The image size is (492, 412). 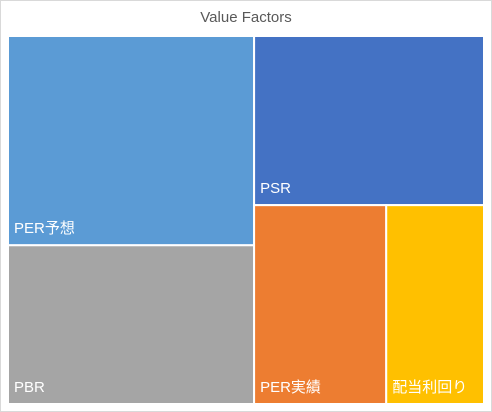 I want to click on cell-label: 配当利回り, so click(x=429, y=387).